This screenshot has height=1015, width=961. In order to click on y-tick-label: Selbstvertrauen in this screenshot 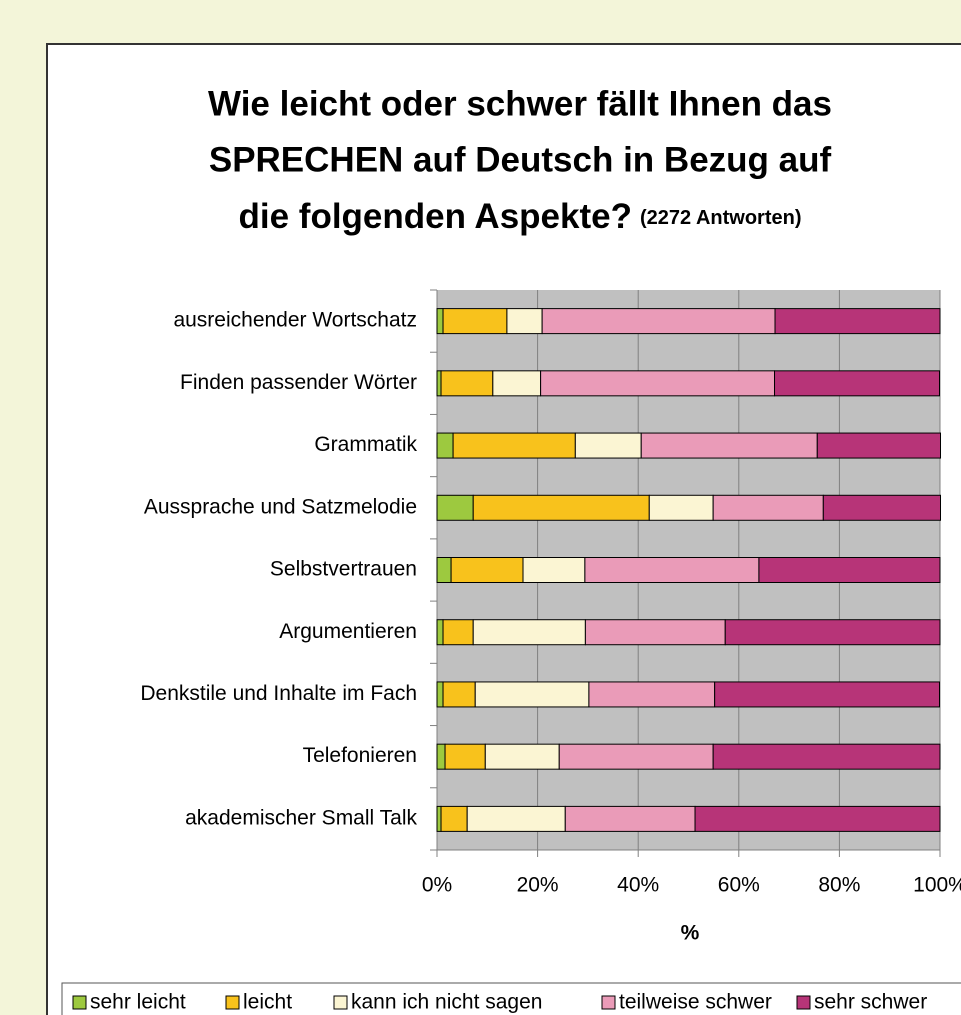, I will do `click(343, 569)`.